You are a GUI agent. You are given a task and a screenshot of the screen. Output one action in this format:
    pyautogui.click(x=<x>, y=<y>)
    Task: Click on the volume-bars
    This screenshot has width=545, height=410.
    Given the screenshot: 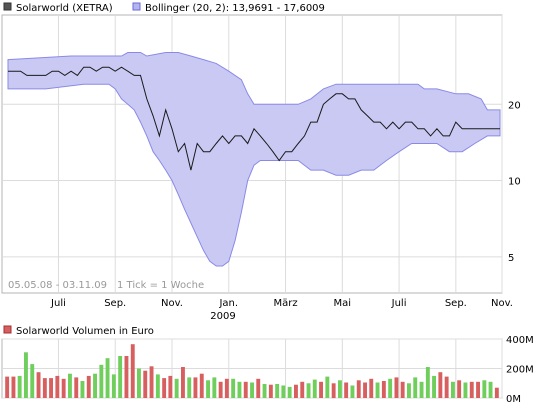 What is the action you would take?
    pyautogui.click(x=252, y=371)
    